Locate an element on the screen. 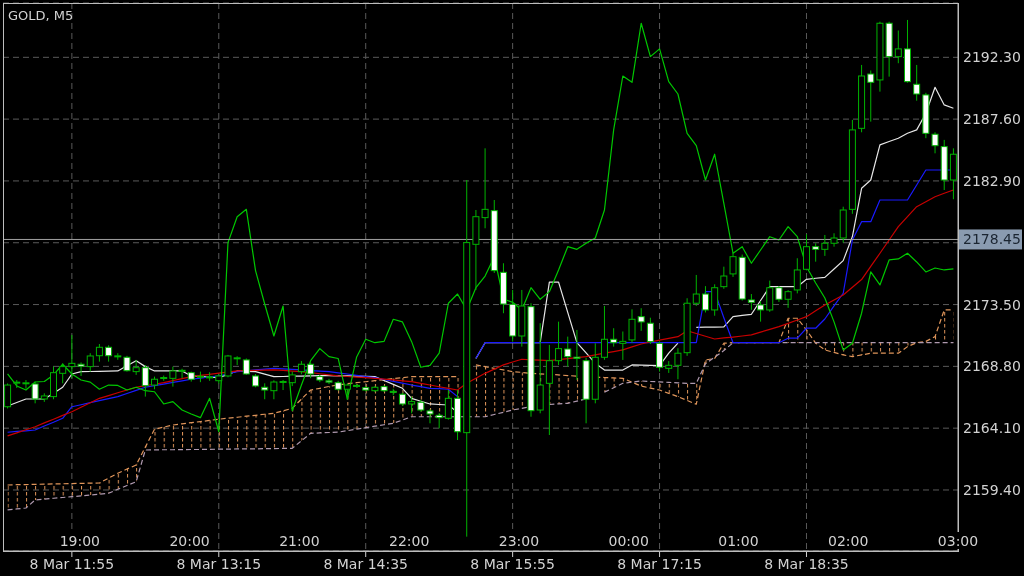 The image size is (1024, 576). x2-tick-label: 01:00 is located at coordinates (738, 541).